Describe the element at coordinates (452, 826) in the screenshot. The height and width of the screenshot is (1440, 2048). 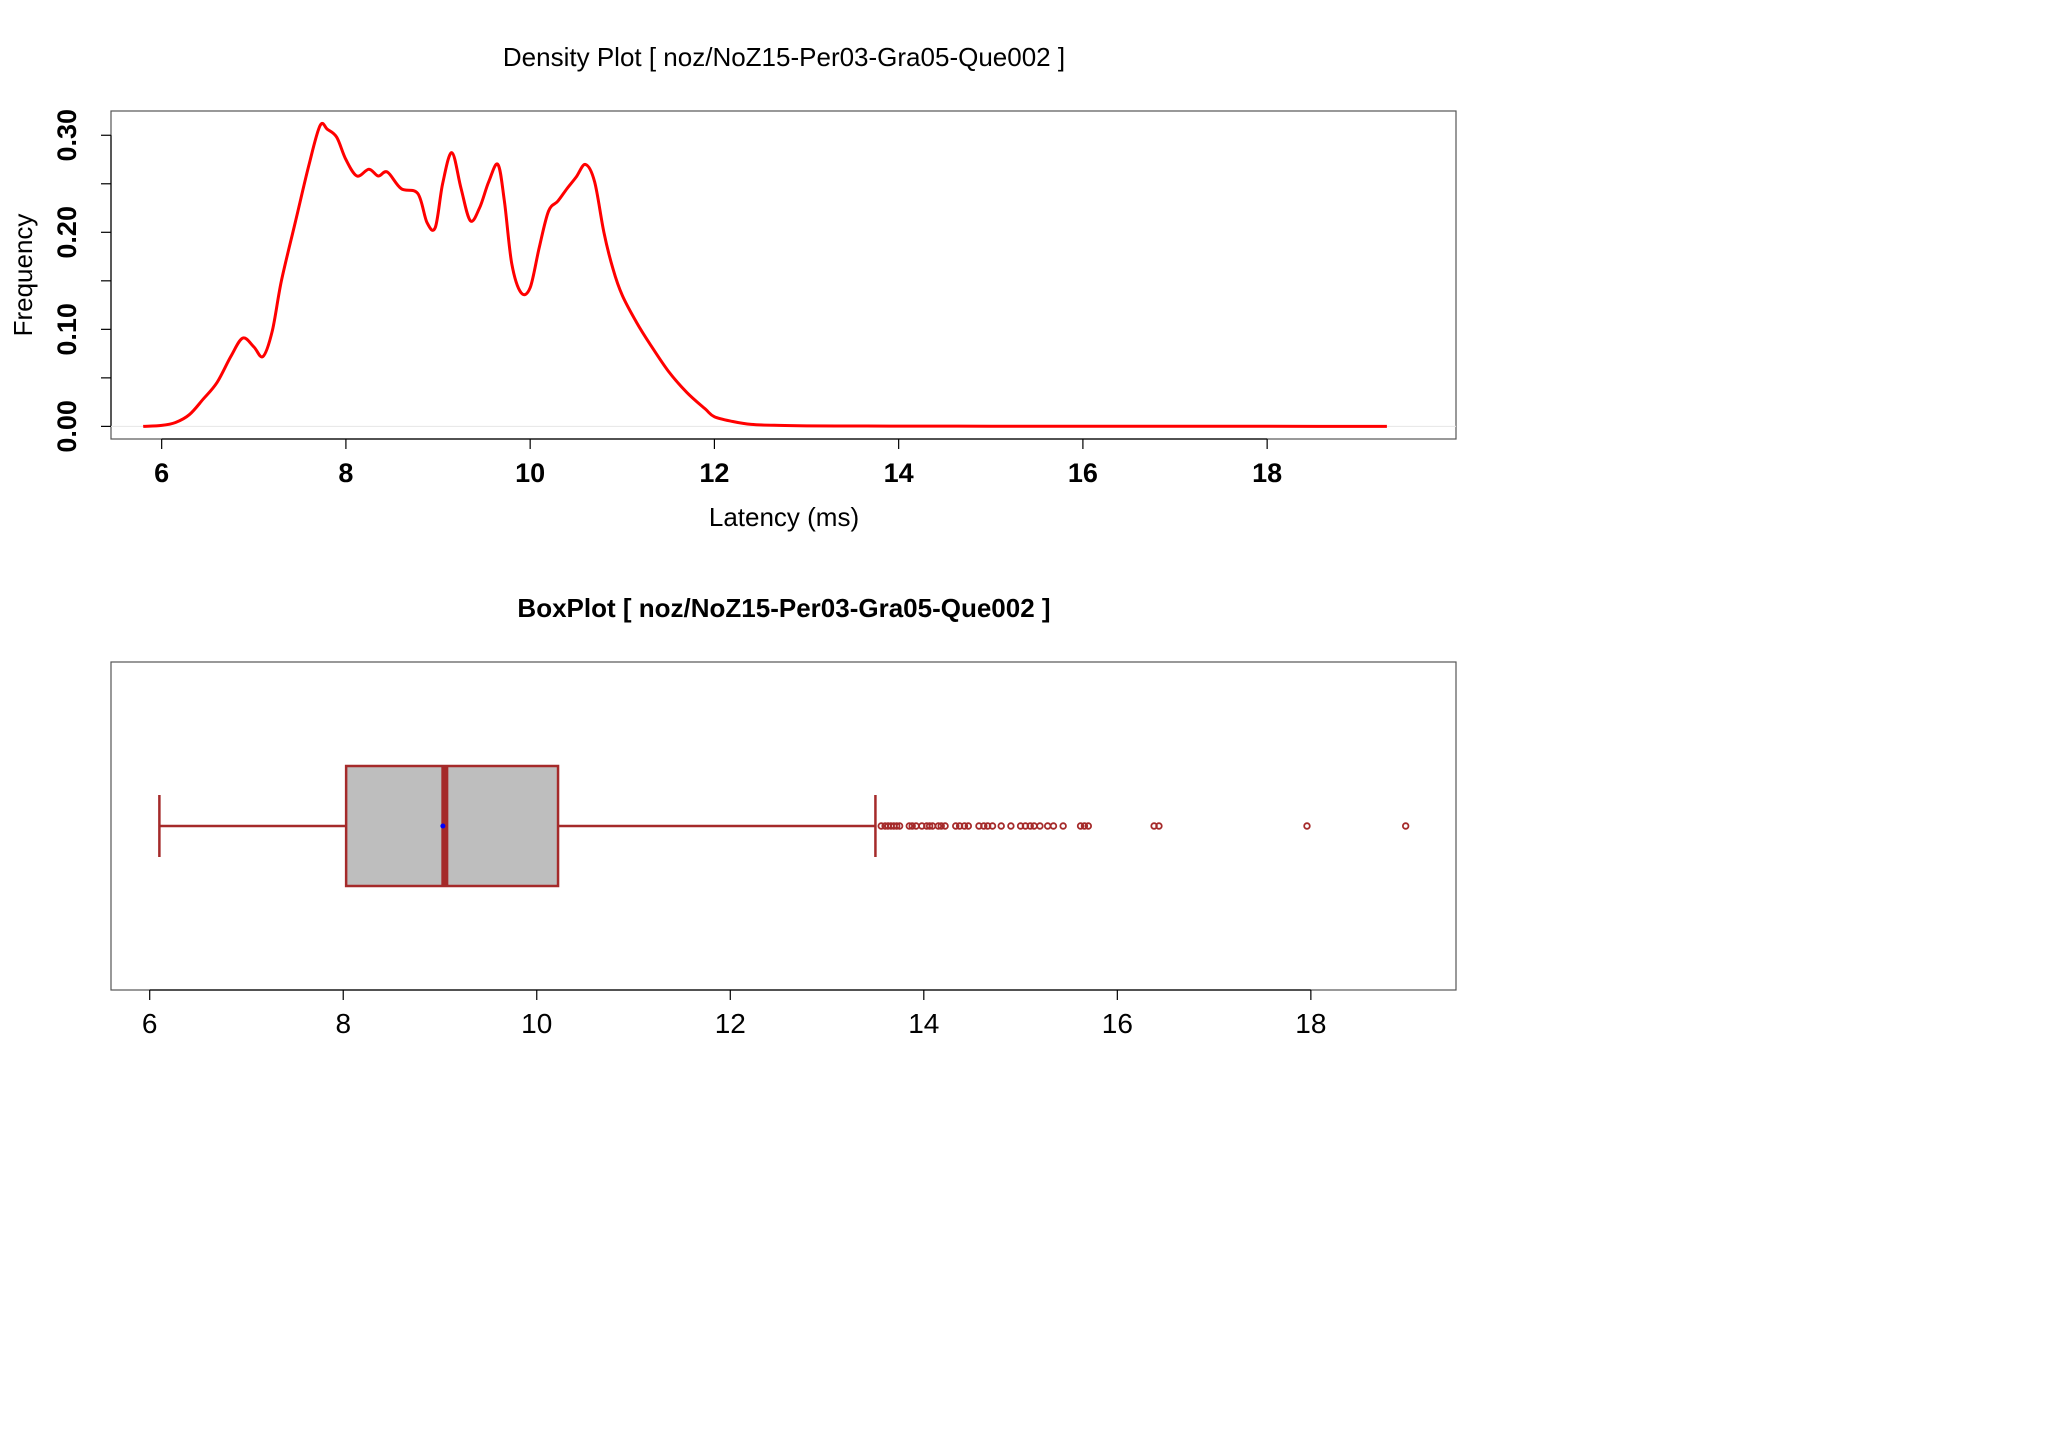
I see `boxplot-box` at that location.